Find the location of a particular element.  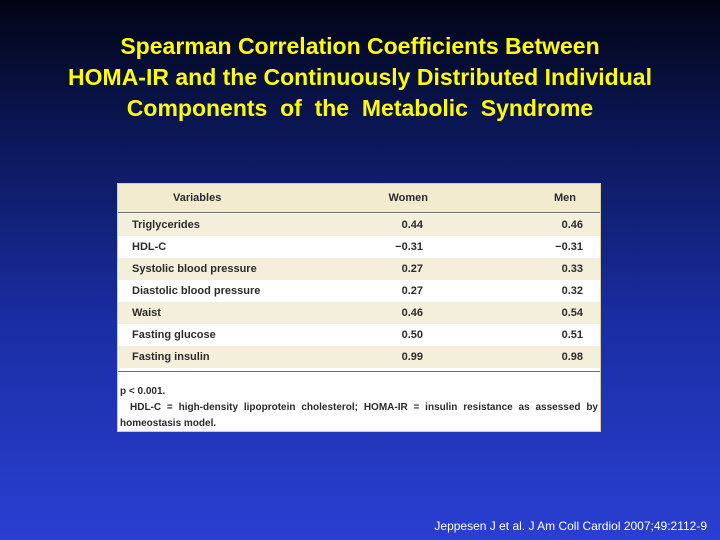

row-men-value: 0.54 is located at coordinates (572, 313).